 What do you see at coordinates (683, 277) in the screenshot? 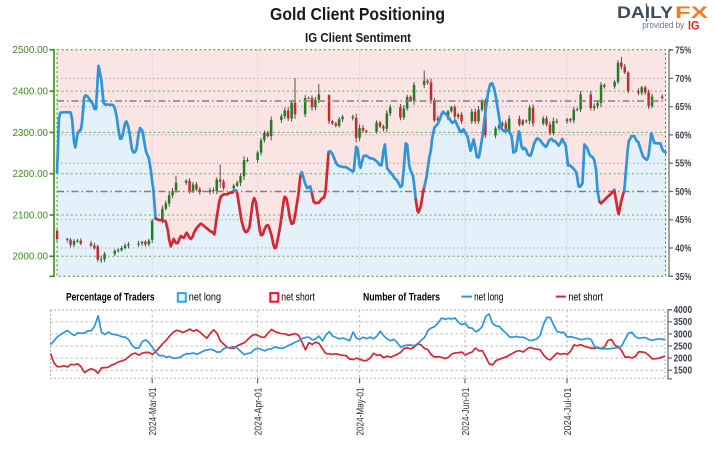
I see `svg-text: 35%` at bounding box center [683, 277].